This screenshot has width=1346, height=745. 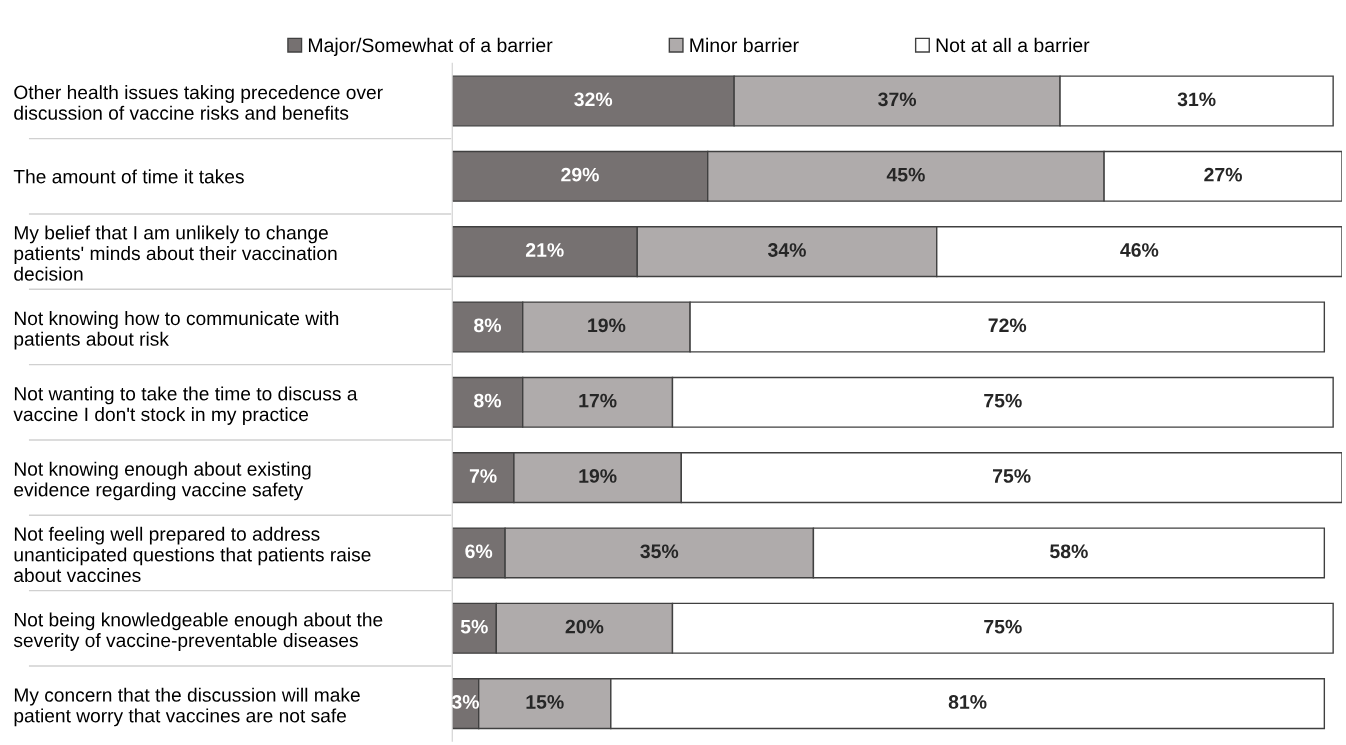 What do you see at coordinates (1013, 45) in the screenshot?
I see `legend-label: Not at all a barrier` at bounding box center [1013, 45].